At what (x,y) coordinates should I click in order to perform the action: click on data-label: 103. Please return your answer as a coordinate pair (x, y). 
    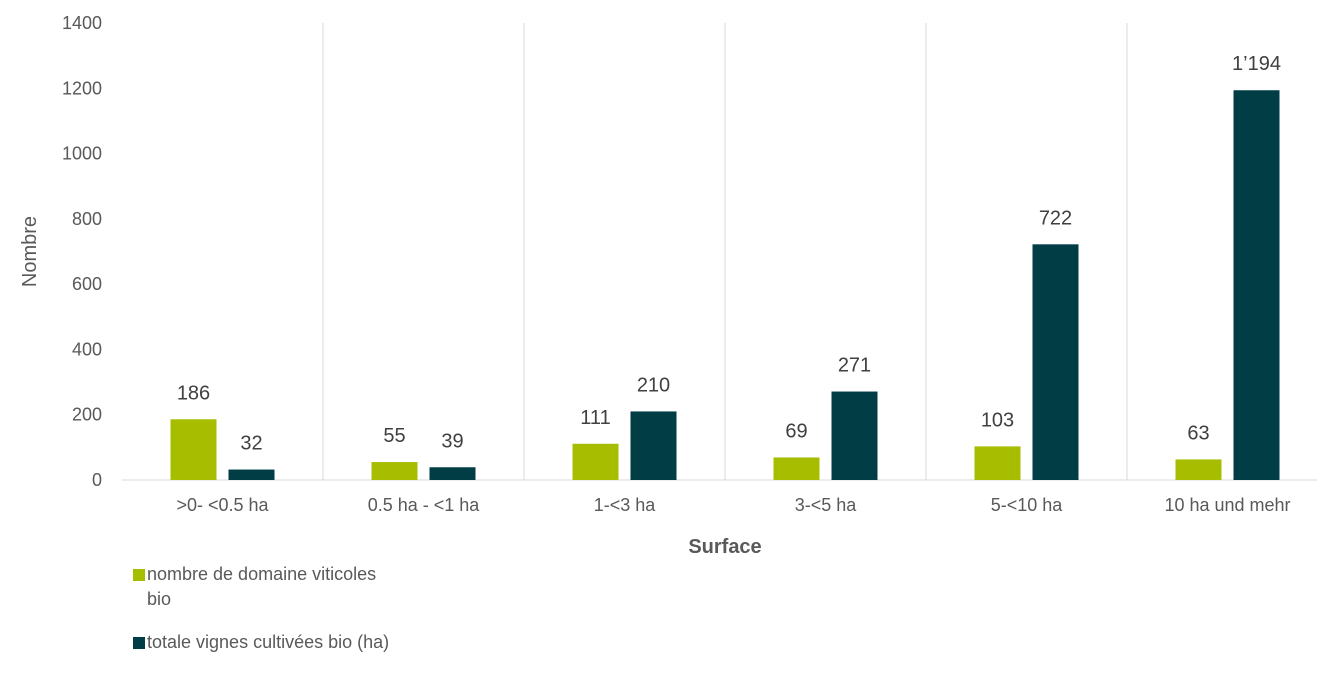
    Looking at the image, I should click on (997, 420).